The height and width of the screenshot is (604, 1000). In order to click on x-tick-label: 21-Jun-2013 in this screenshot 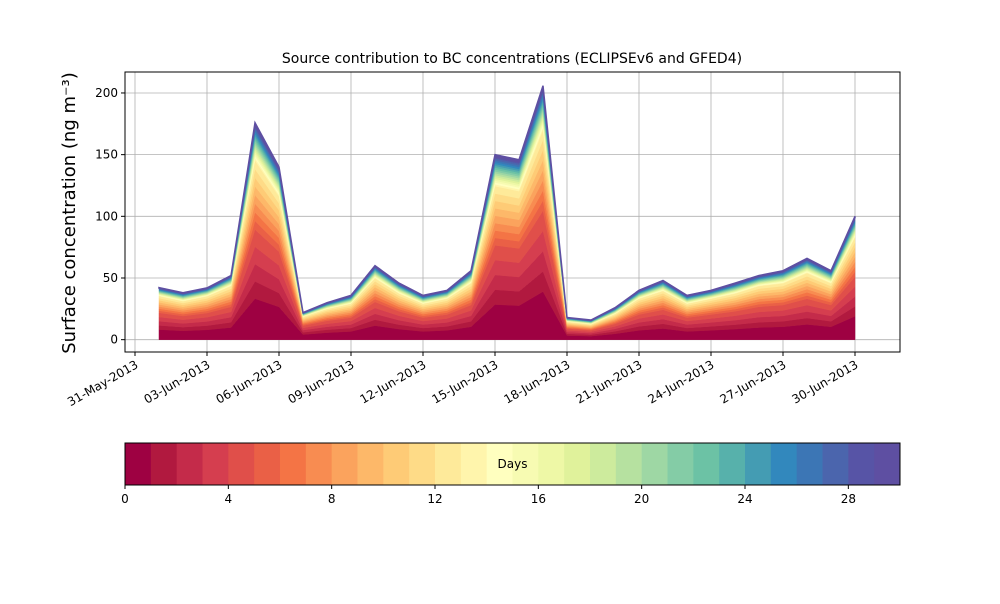, I will do `click(609, 381)`.